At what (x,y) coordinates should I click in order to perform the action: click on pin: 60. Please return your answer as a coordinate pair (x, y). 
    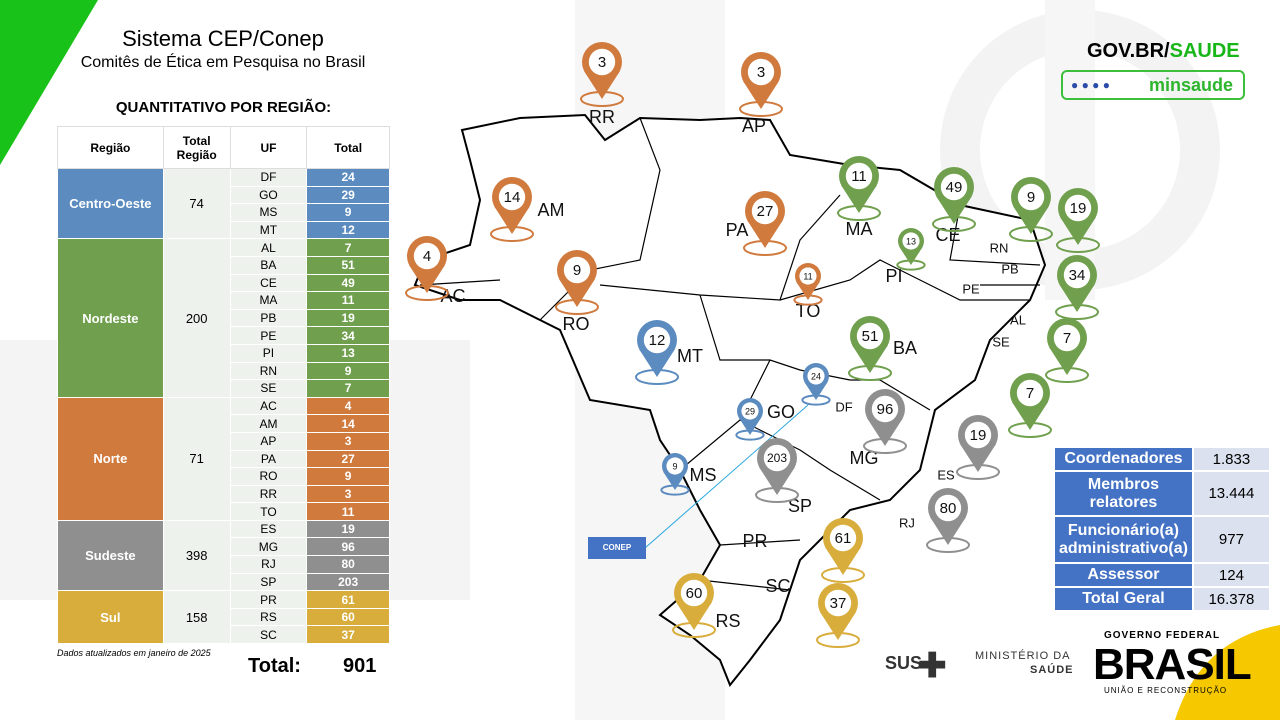
    Looking at the image, I should click on (694, 605).